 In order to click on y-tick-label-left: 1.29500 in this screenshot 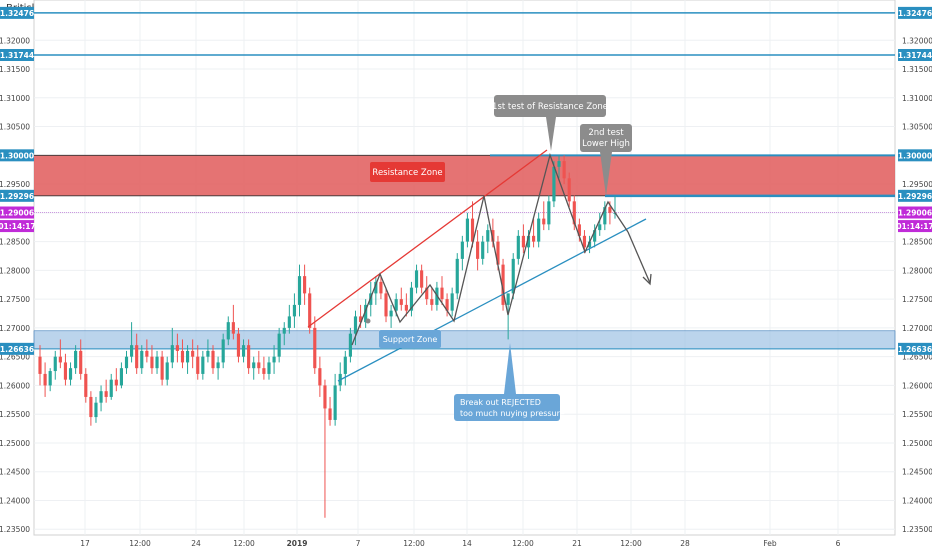, I will do `click(15, 184)`.